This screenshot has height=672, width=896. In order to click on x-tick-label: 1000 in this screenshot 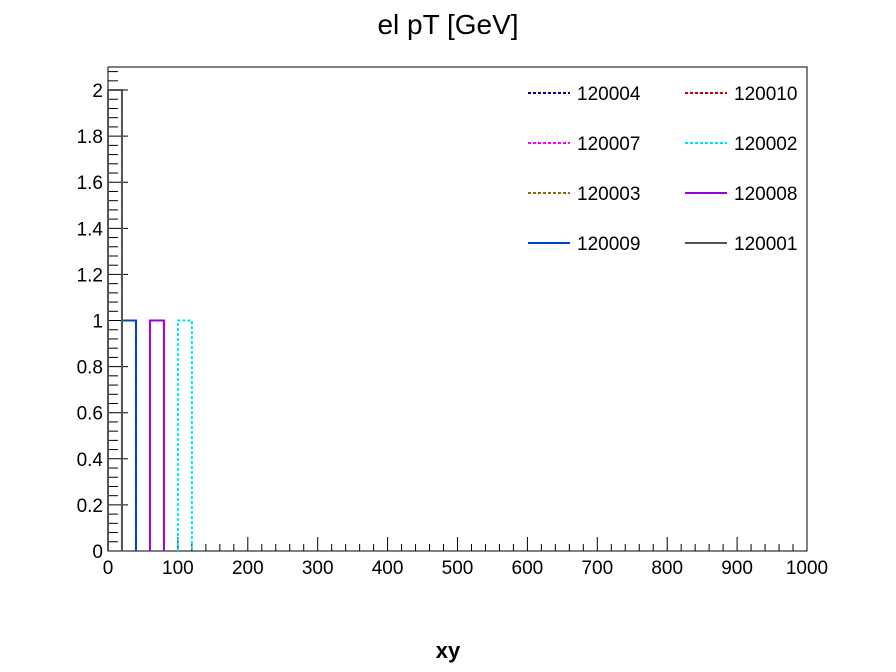, I will do `click(807, 568)`.